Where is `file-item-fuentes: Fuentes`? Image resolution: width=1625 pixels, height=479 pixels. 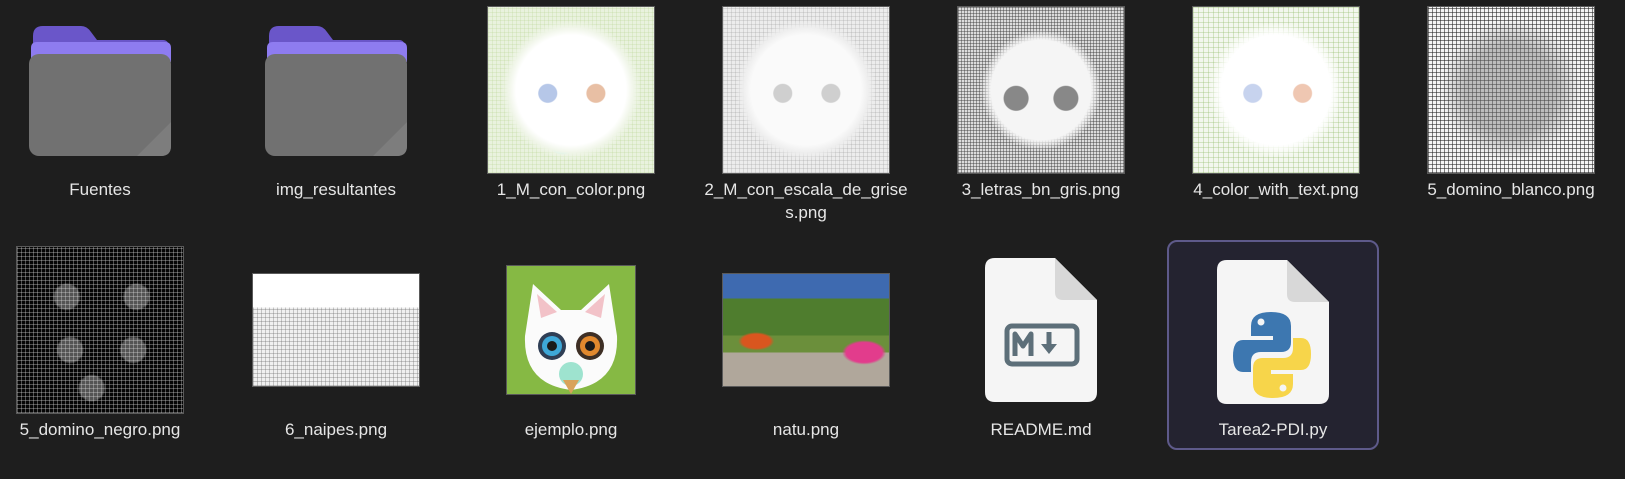
file-item-fuentes: Fuentes is located at coordinates (103, 105).